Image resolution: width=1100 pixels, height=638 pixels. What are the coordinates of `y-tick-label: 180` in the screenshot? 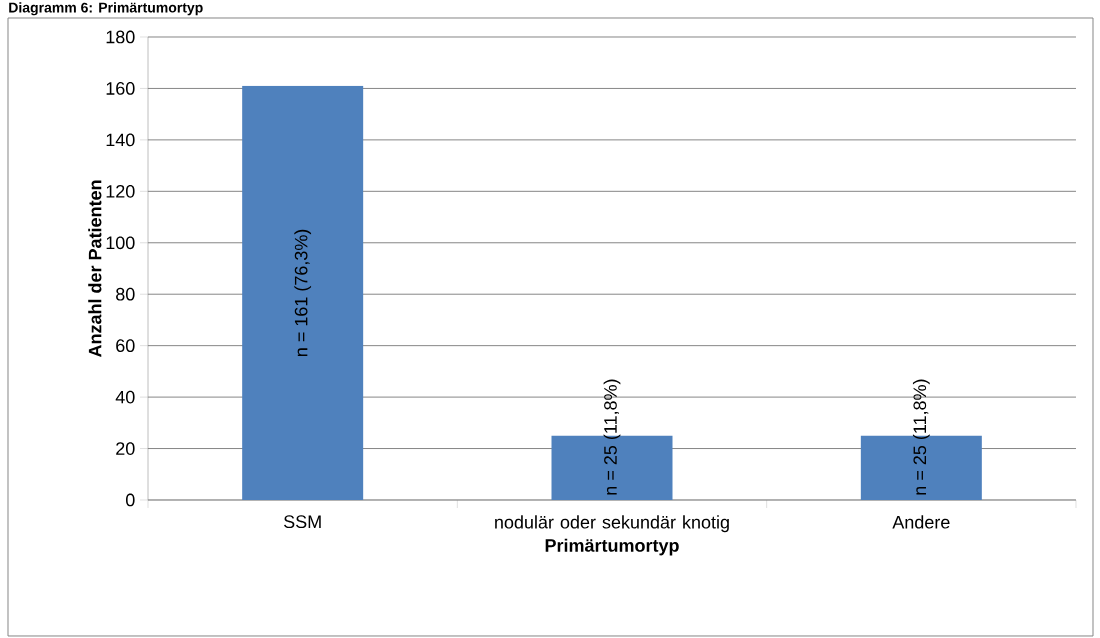 It's located at (120, 37).